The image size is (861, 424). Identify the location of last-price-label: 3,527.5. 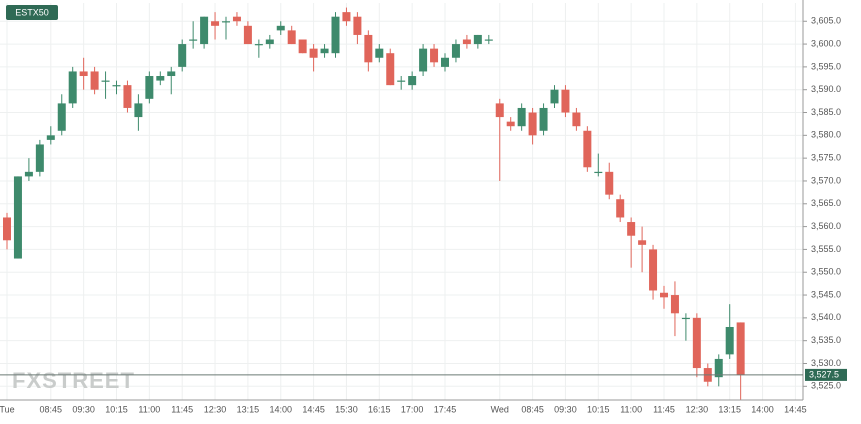
(824, 374).